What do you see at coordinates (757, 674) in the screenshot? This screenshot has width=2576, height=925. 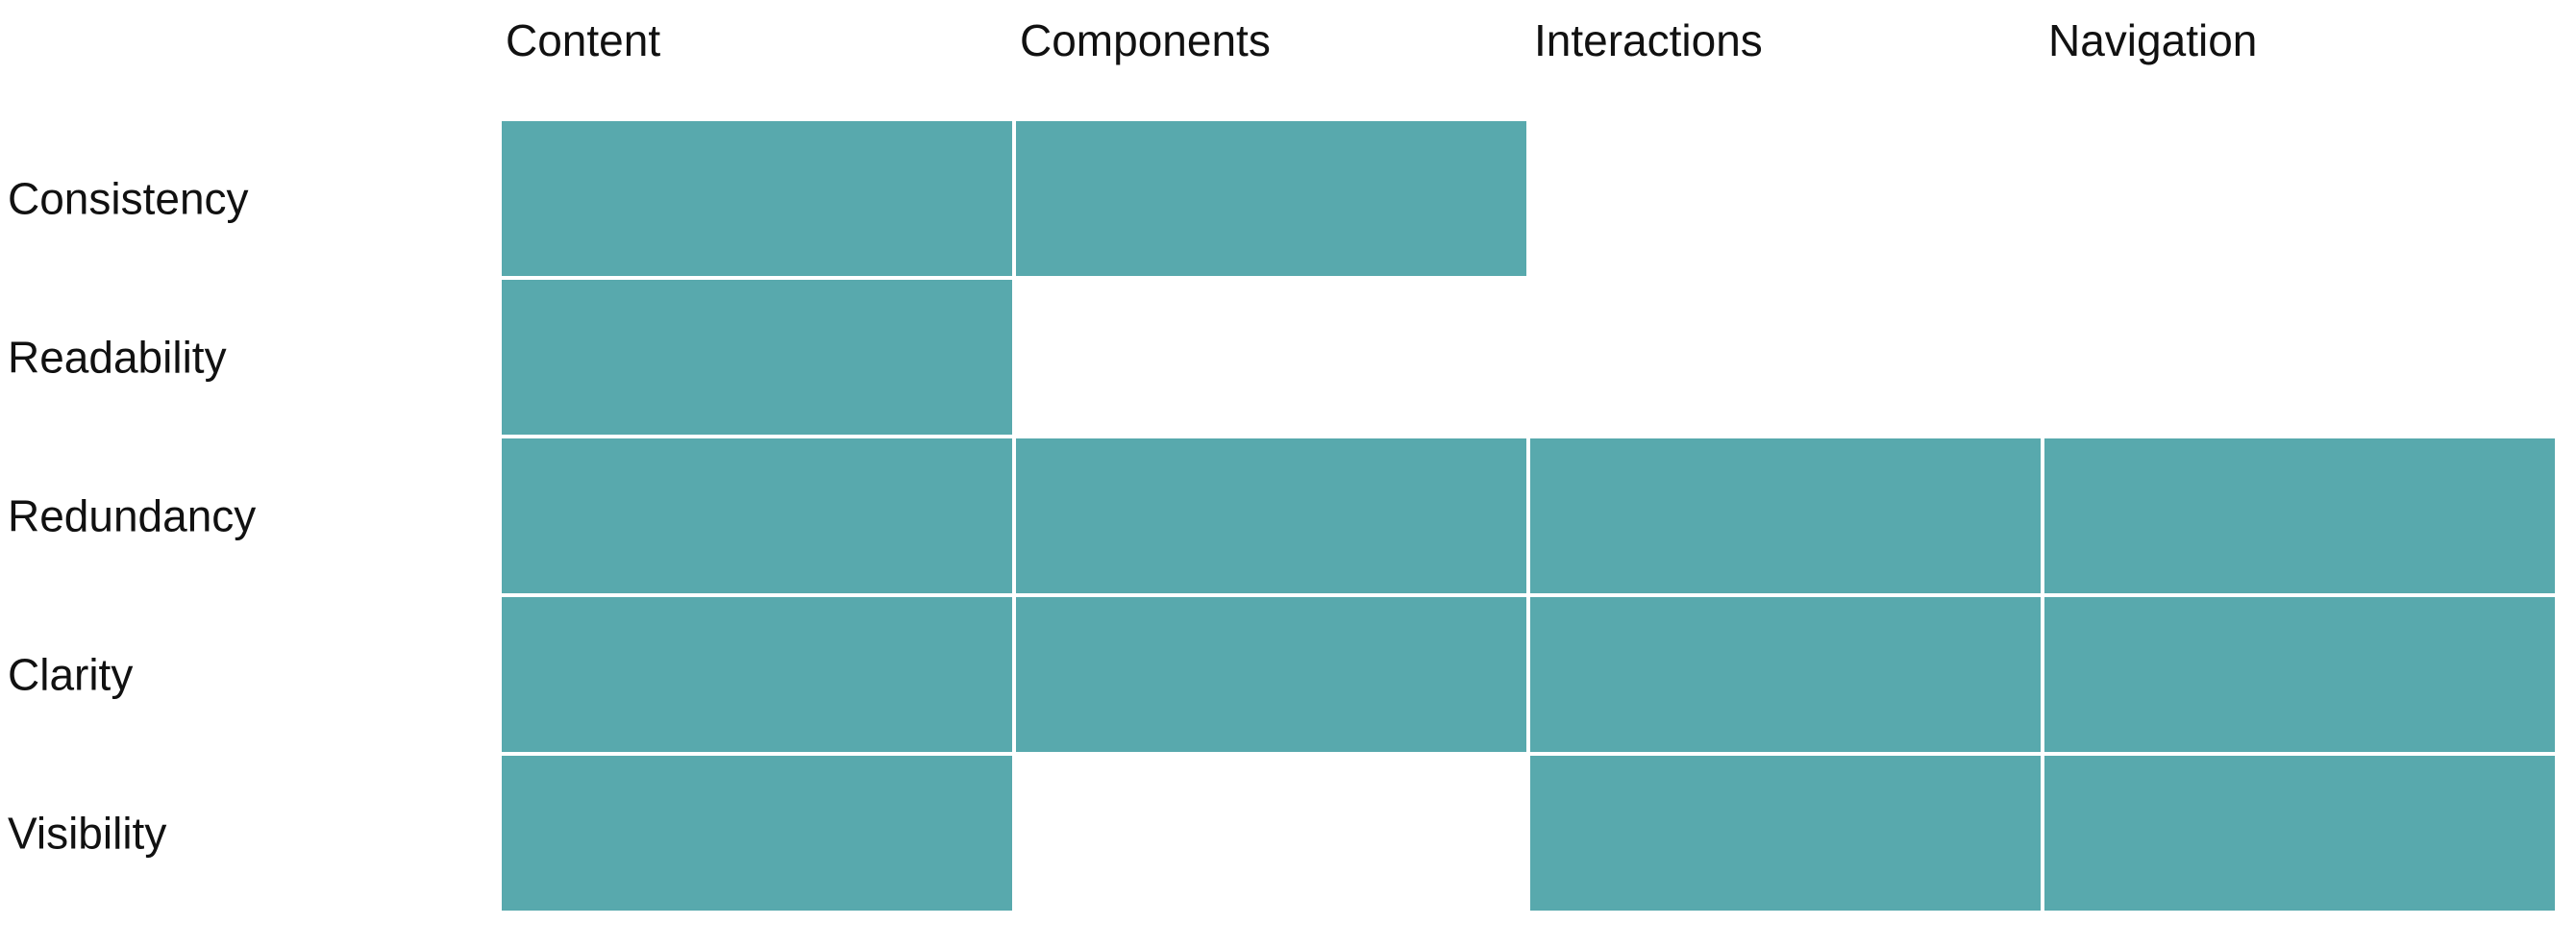 I see `cell-clarity-content` at bounding box center [757, 674].